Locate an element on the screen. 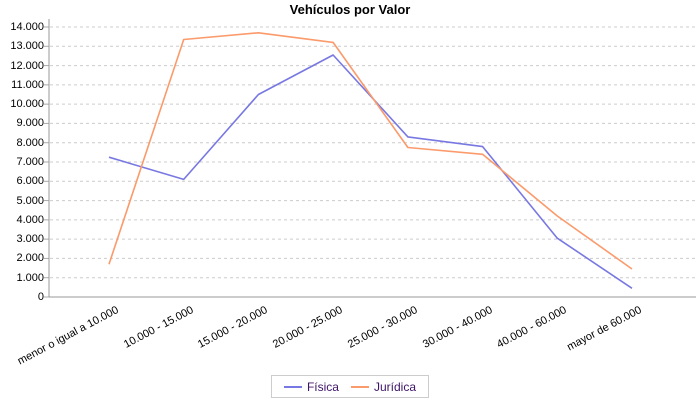  legend-label-juridica: Jurídica is located at coordinates (395, 386).